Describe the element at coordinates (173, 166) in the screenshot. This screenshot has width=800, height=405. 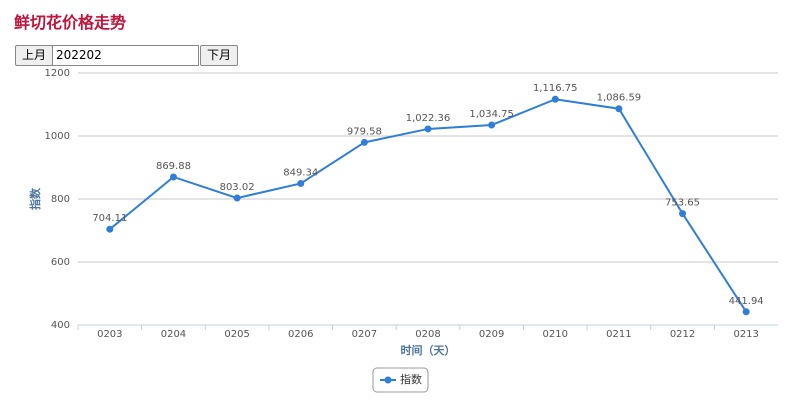
I see `data-label: 869.88` at that location.